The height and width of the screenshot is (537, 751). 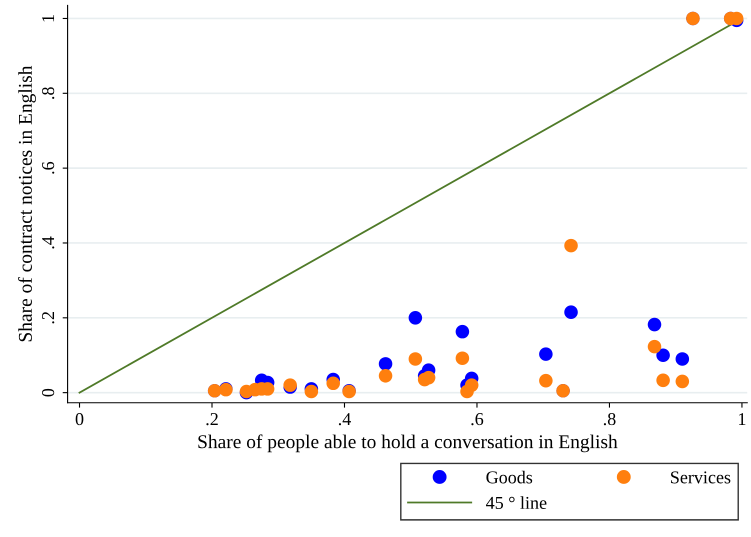 I want to click on legend-label: Goods, so click(x=509, y=477).